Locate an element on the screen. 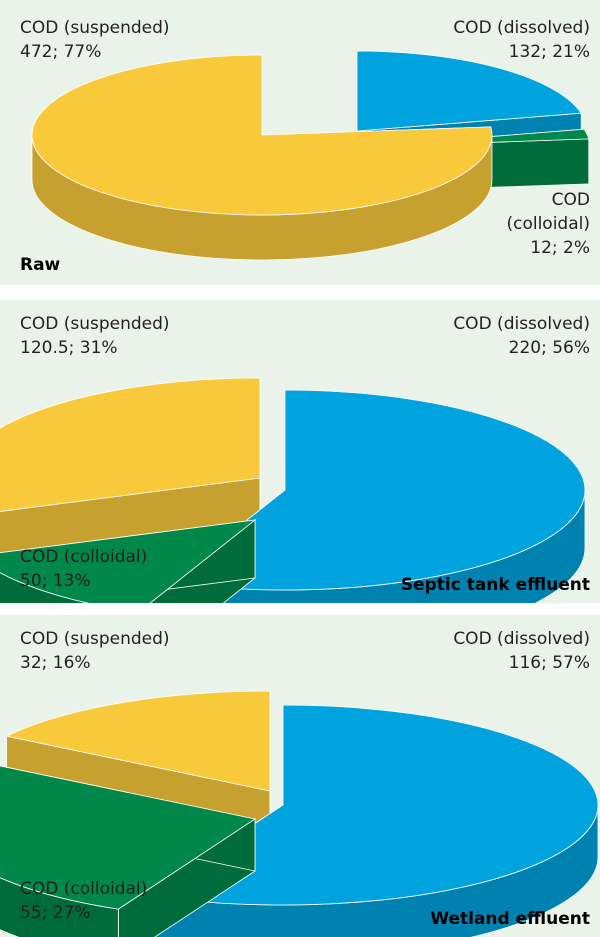 The image size is (600, 937). slice-label: COD (dissolved) 220; 56% is located at coordinates (521, 336).